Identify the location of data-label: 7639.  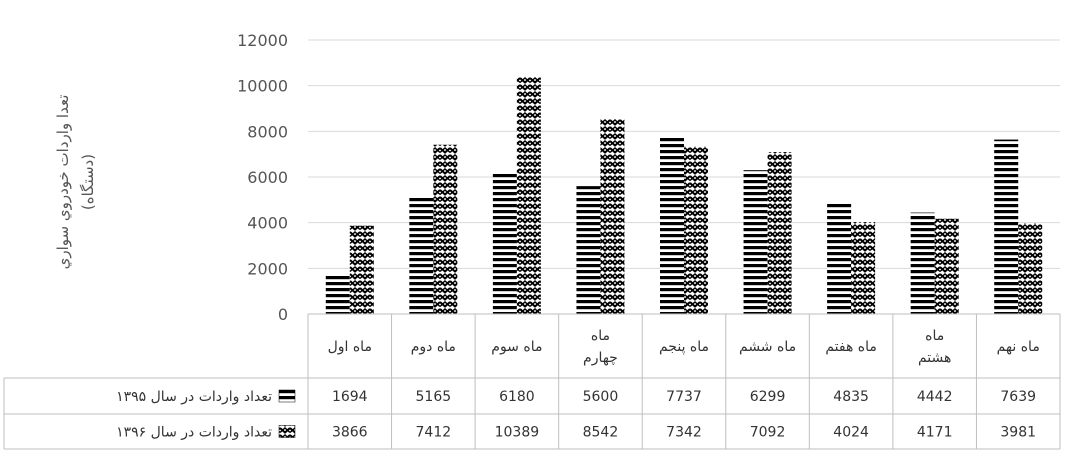
(1018, 397).